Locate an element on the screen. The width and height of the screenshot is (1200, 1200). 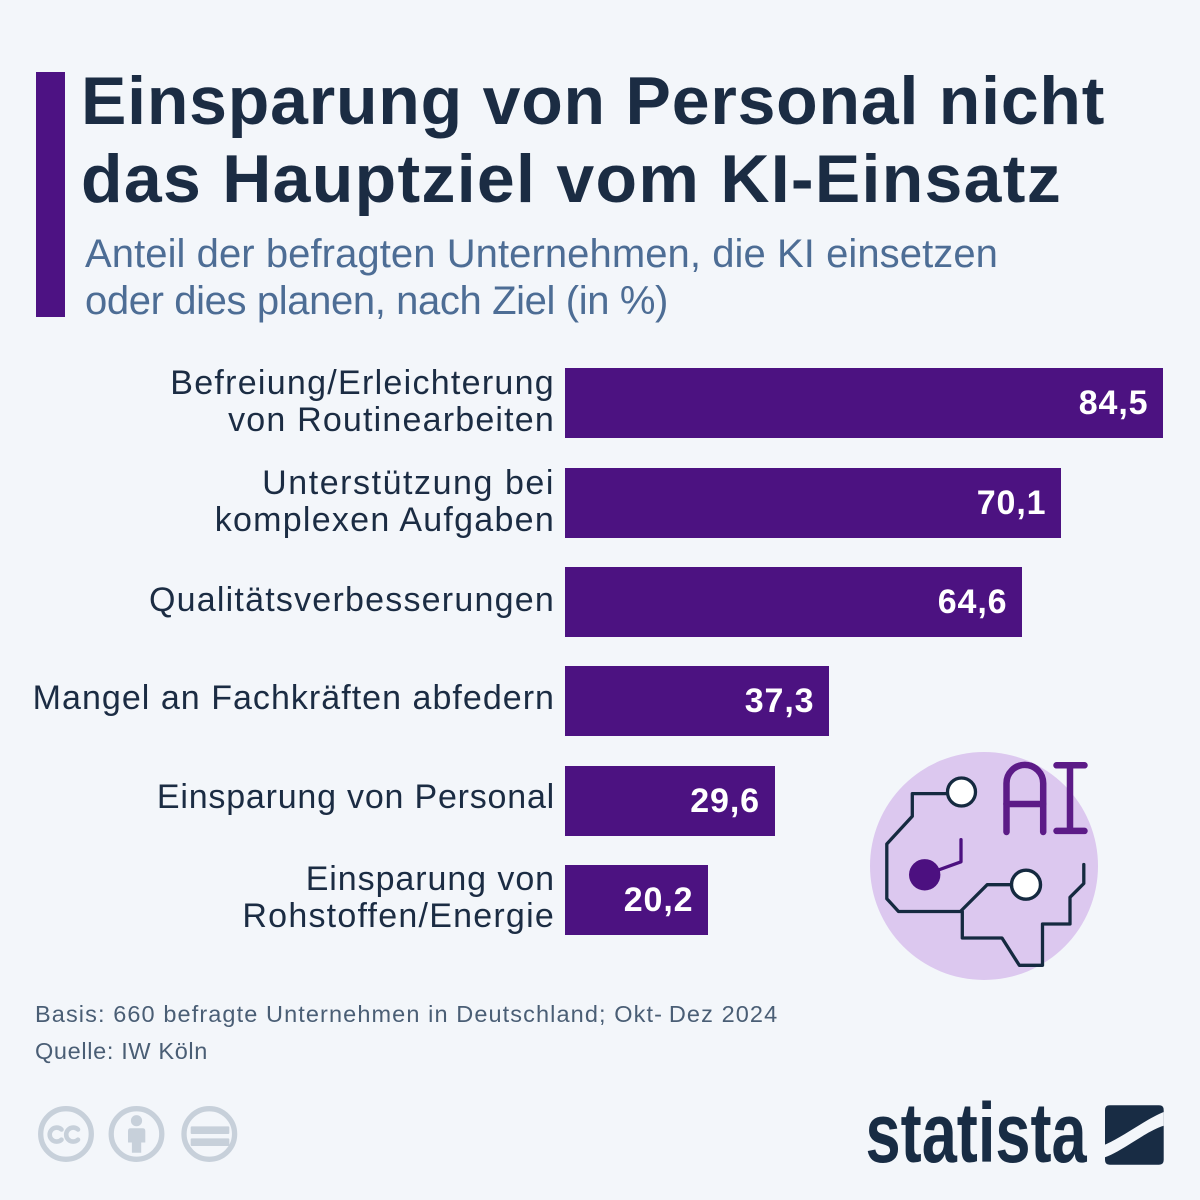
svg-text: statista is located at coordinates (977, 1133).